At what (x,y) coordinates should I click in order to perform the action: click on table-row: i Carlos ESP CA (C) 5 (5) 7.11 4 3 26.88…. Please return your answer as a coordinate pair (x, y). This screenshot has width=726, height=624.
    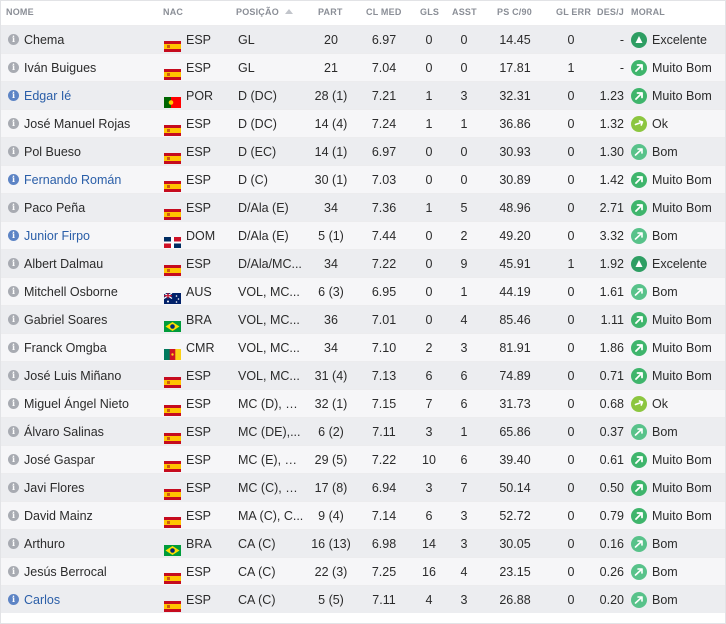
    Looking at the image, I should click on (363, 599).